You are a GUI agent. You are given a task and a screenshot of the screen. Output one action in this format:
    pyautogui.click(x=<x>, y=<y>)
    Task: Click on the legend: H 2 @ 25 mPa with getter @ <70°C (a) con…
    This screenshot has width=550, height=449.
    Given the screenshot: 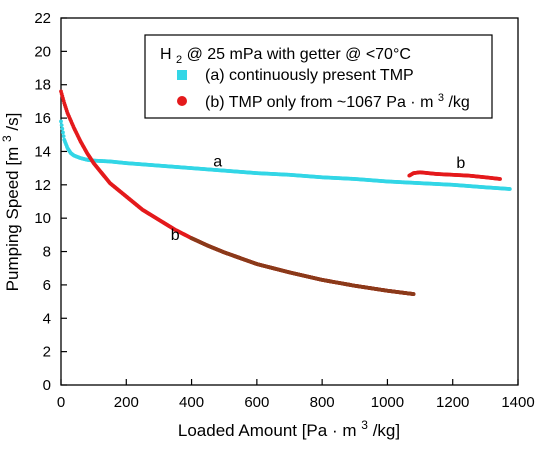 What is the action you would take?
    pyautogui.click(x=318, y=76)
    